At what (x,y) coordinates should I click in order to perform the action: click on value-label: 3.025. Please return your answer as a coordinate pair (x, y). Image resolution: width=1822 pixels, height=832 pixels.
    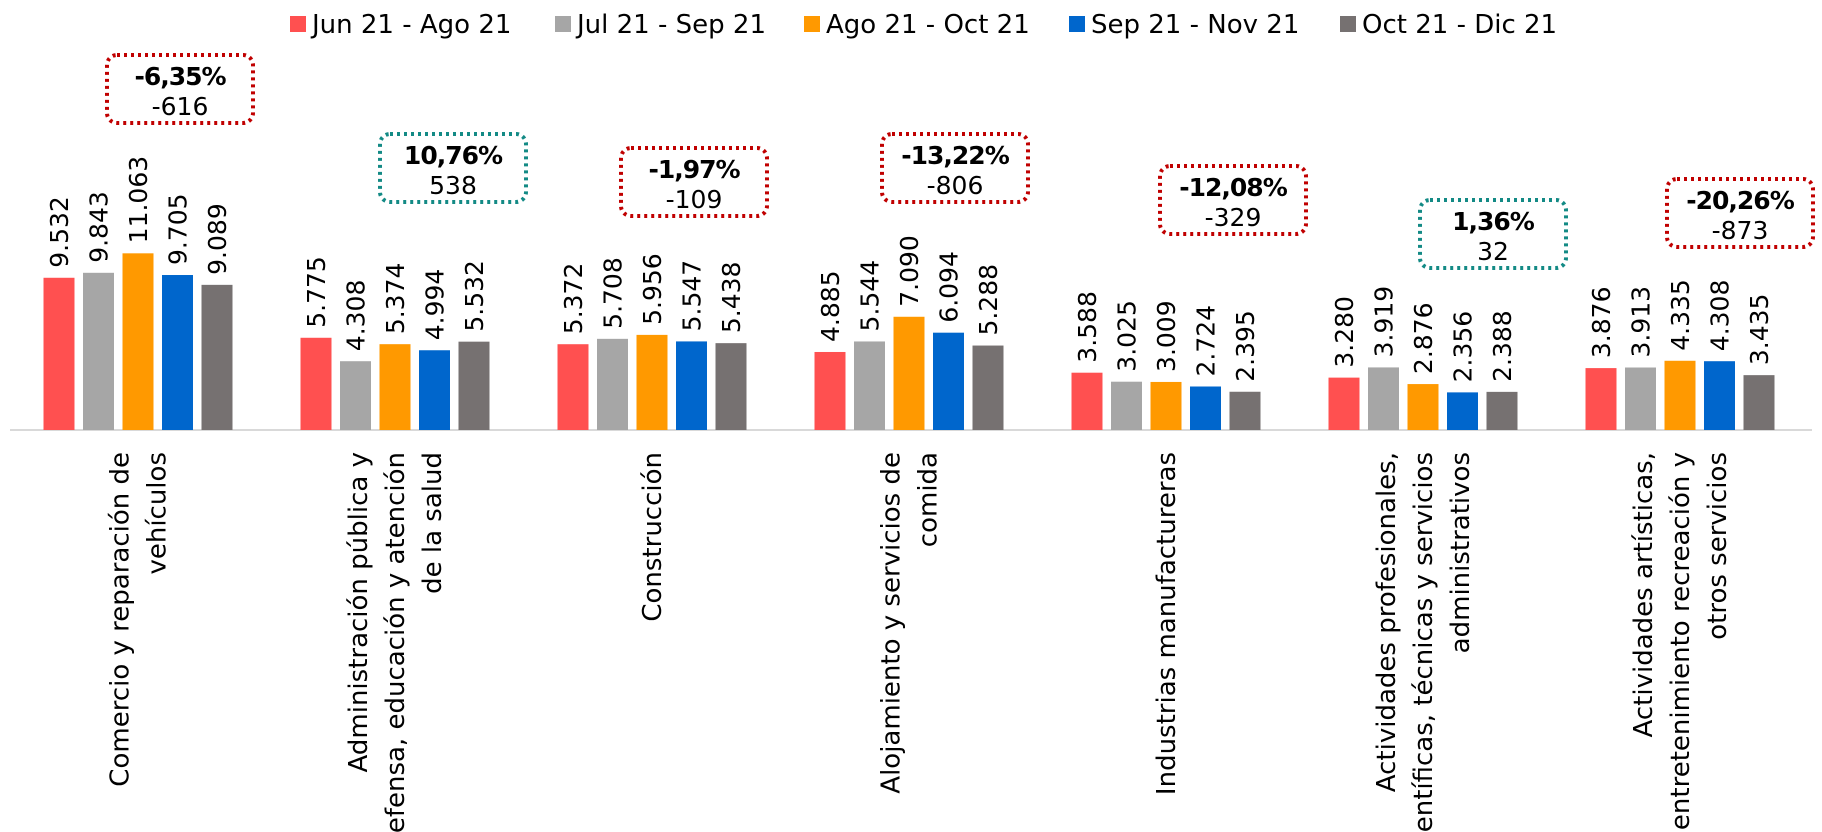
    Looking at the image, I should click on (1127, 336).